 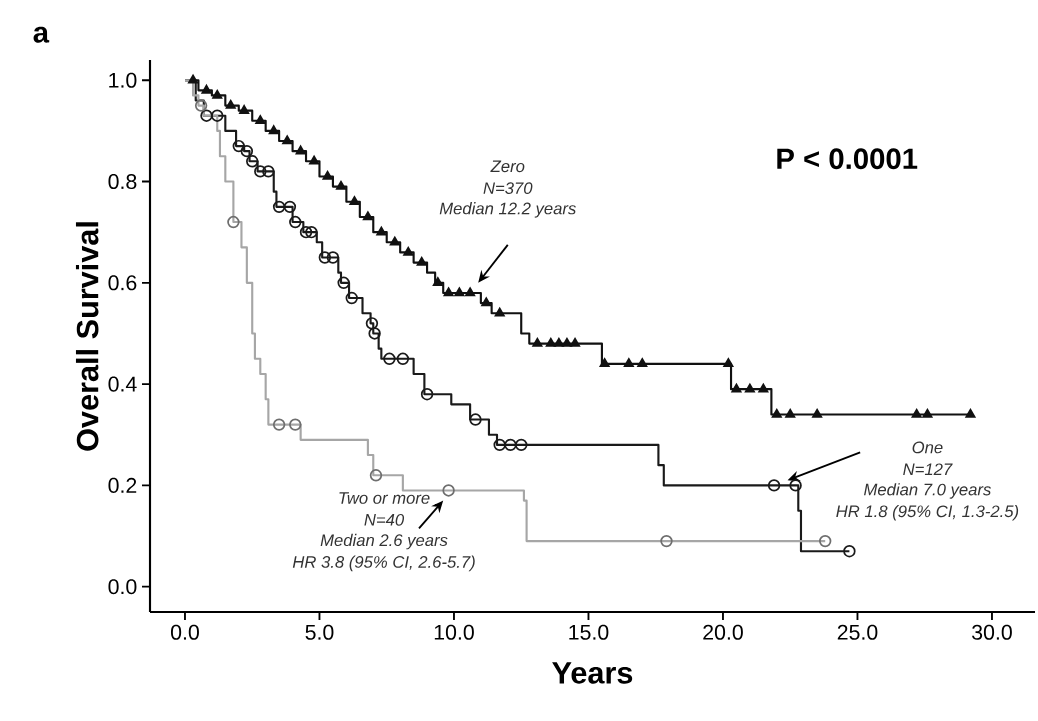 What do you see at coordinates (383, 563) in the screenshot?
I see `annotation: HR 3.8 (95% CI, 2.6-5.7)` at bounding box center [383, 563].